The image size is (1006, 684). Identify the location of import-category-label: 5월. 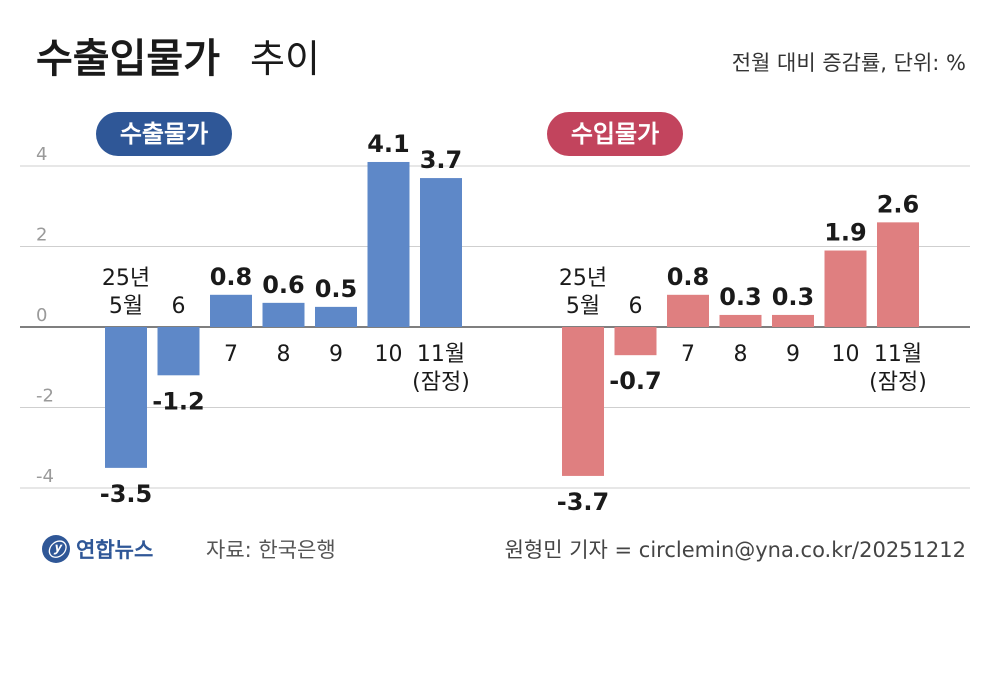
(583, 306).